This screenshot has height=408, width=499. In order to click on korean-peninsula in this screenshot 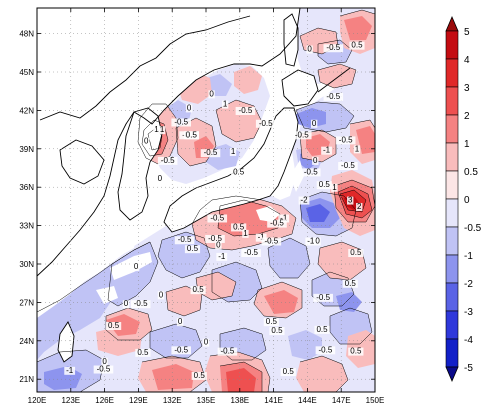, I will do `click(140, 164)`.